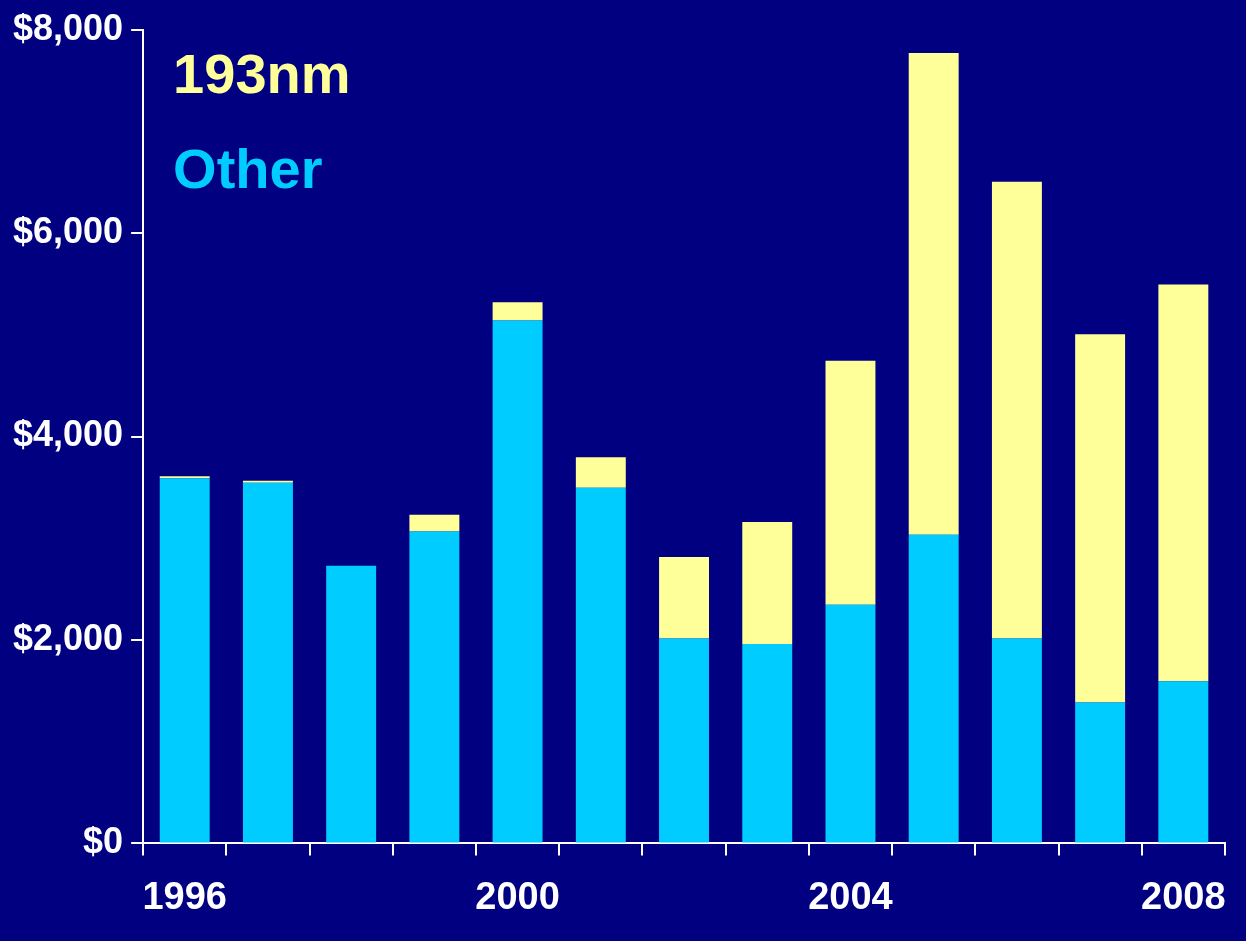  I want to click on y-tick-label: $4,000, so click(68, 434).